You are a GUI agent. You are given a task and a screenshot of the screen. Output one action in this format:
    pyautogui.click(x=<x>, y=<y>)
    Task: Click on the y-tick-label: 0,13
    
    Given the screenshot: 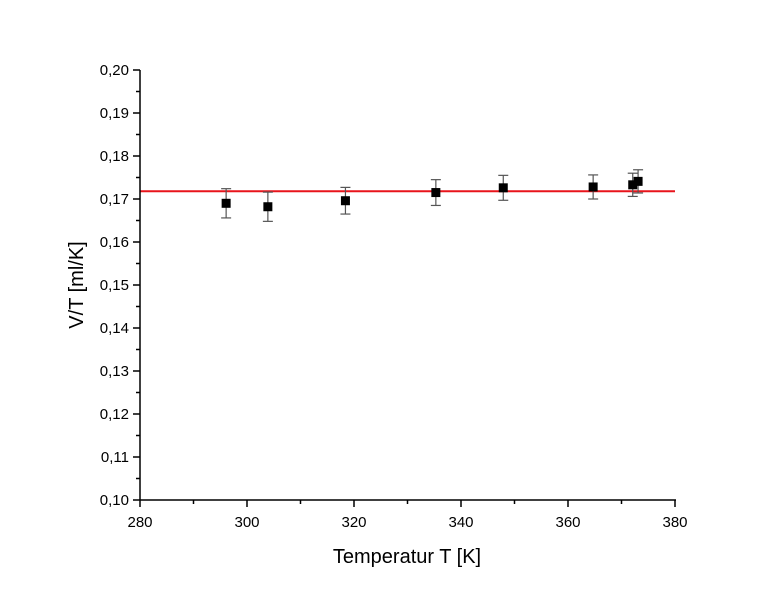 What is the action you would take?
    pyautogui.click(x=114, y=371)
    